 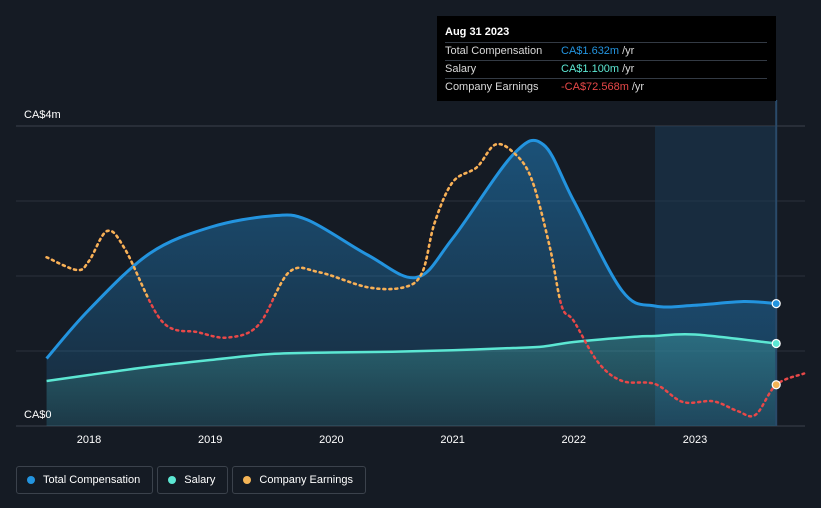 I want to click on tooltip-row-company-earnings: Company Earnings -CA$72.568m /yr, so click(x=606, y=87).